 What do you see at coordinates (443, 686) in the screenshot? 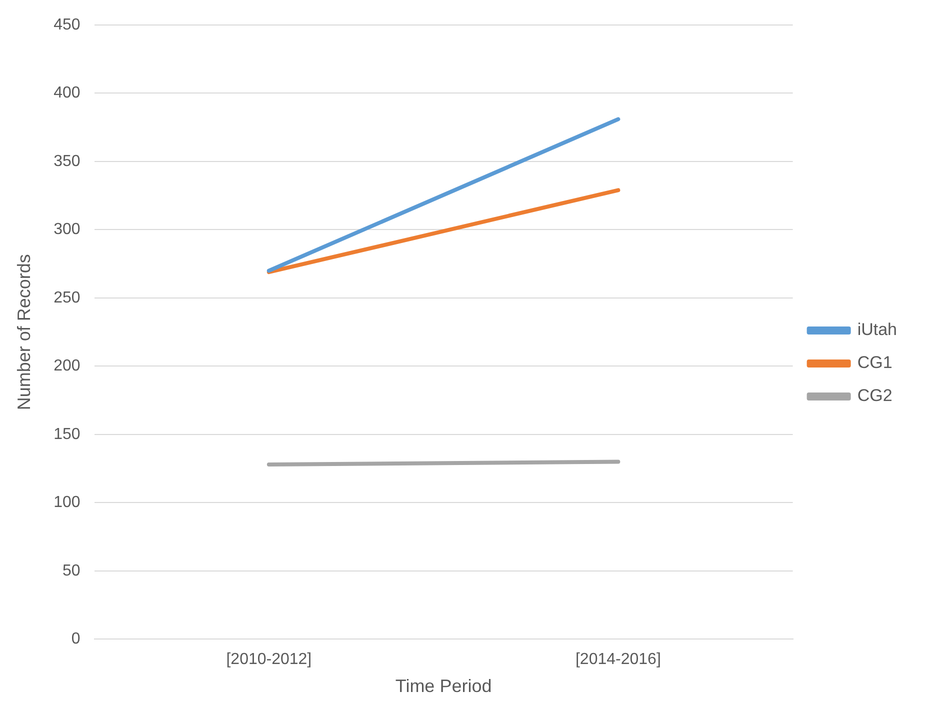
I see `x-axis-title: Time Period` at bounding box center [443, 686].